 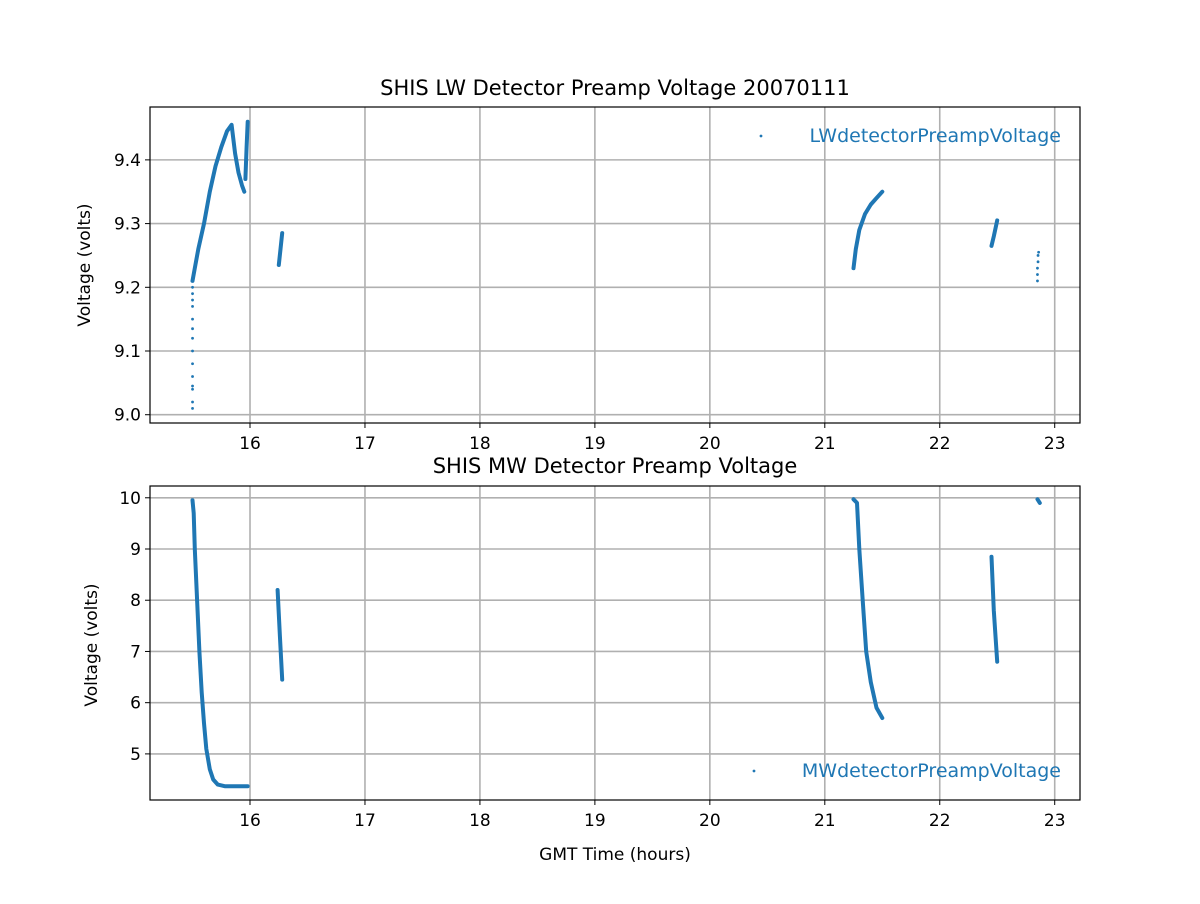 I want to click on lw-x-tick-label: 17, so click(x=365, y=444).